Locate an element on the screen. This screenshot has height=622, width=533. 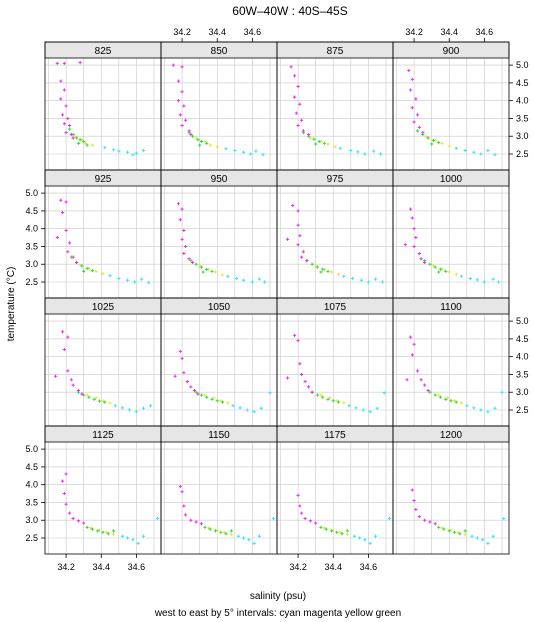
panel-1075: 1075 is located at coordinates (335, 362).